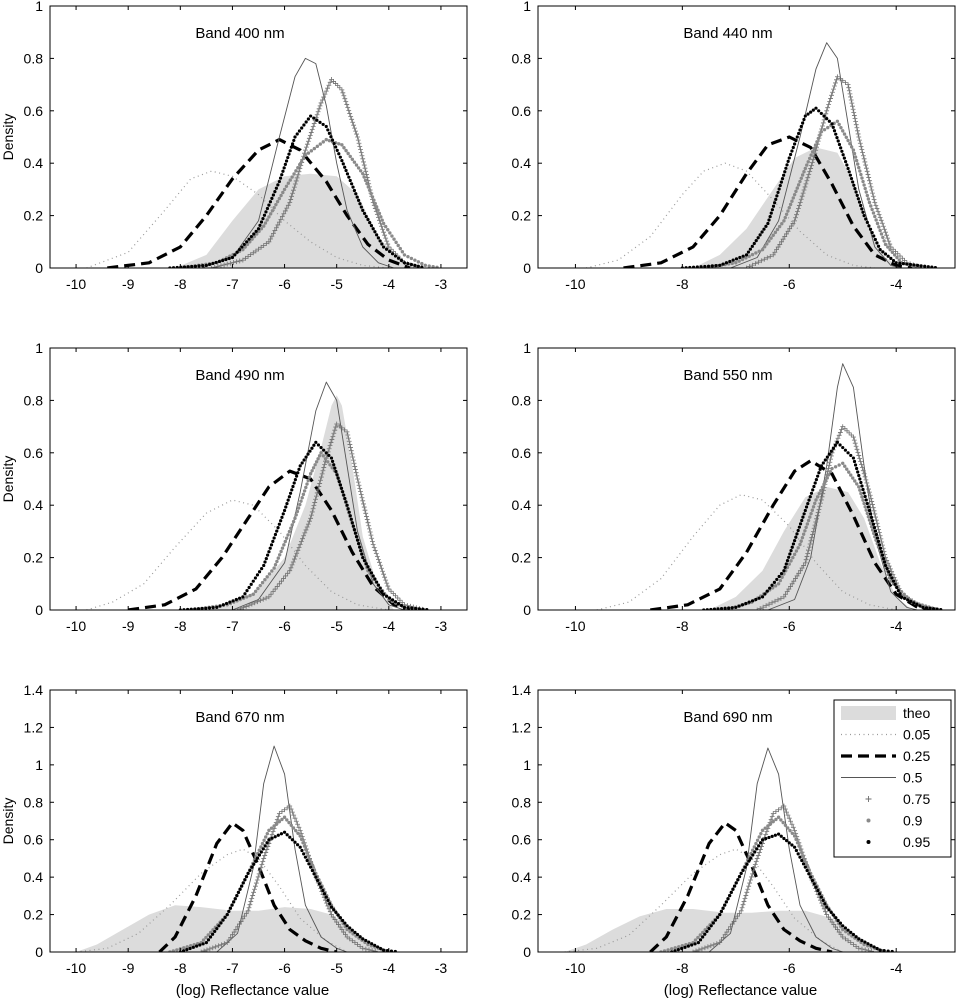 The width and height of the screenshot is (956, 1000). I want to click on y-tick-label: 1.4, so click(34, 690).